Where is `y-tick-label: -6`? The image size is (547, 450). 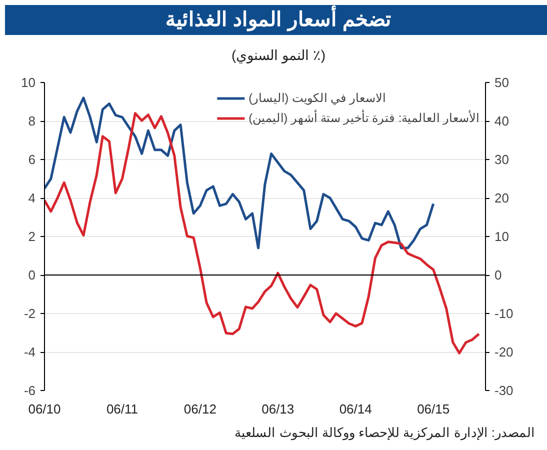
y-tick-label: -6 is located at coordinates (30, 390).